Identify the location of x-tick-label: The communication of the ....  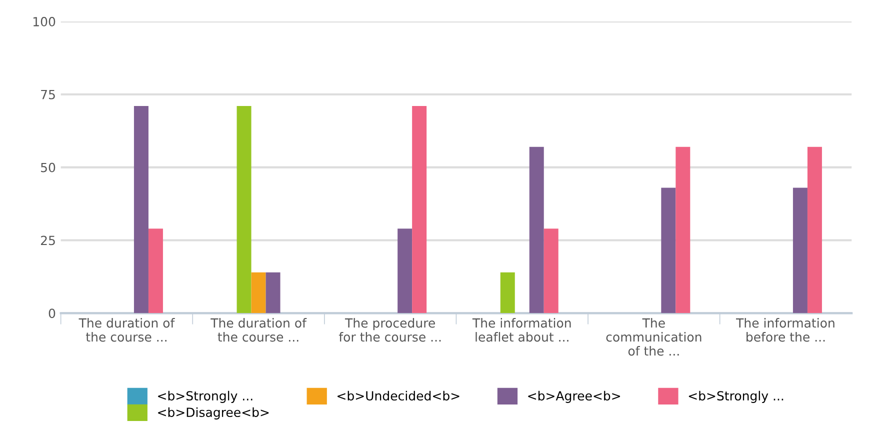
(654, 337).